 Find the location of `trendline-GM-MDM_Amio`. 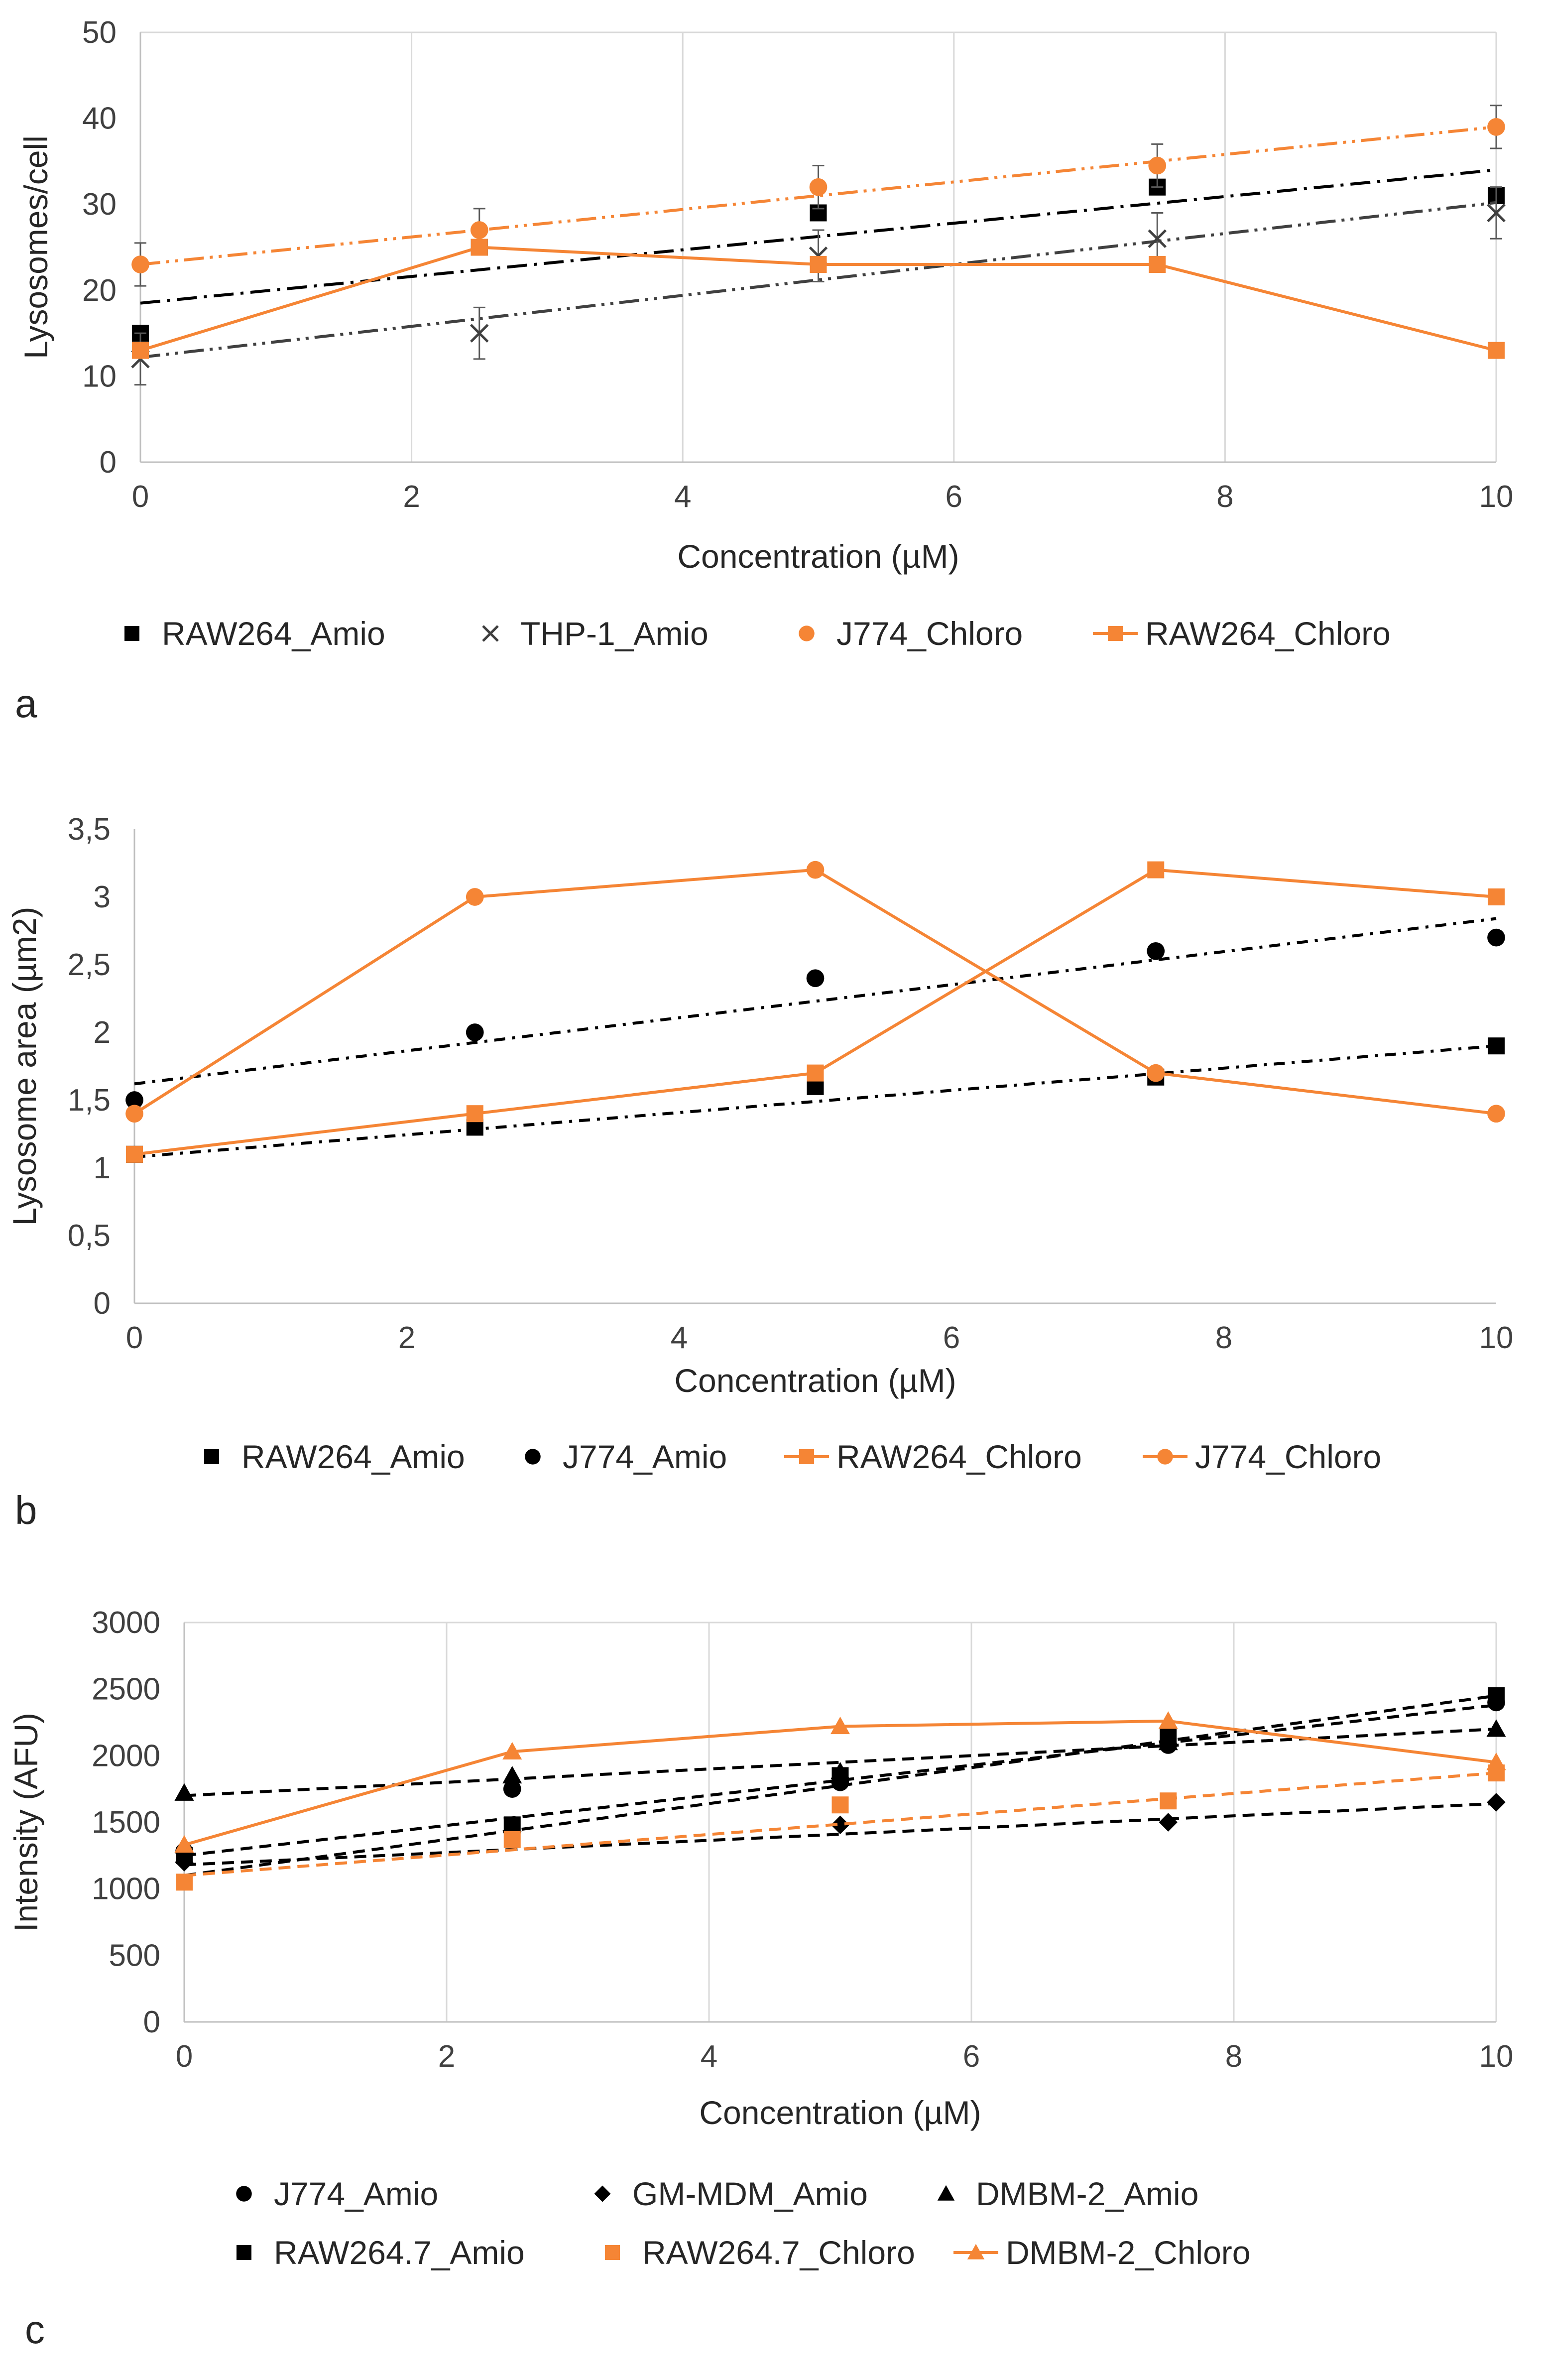

trendline-GM-MDM_Amio is located at coordinates (840, 1834).